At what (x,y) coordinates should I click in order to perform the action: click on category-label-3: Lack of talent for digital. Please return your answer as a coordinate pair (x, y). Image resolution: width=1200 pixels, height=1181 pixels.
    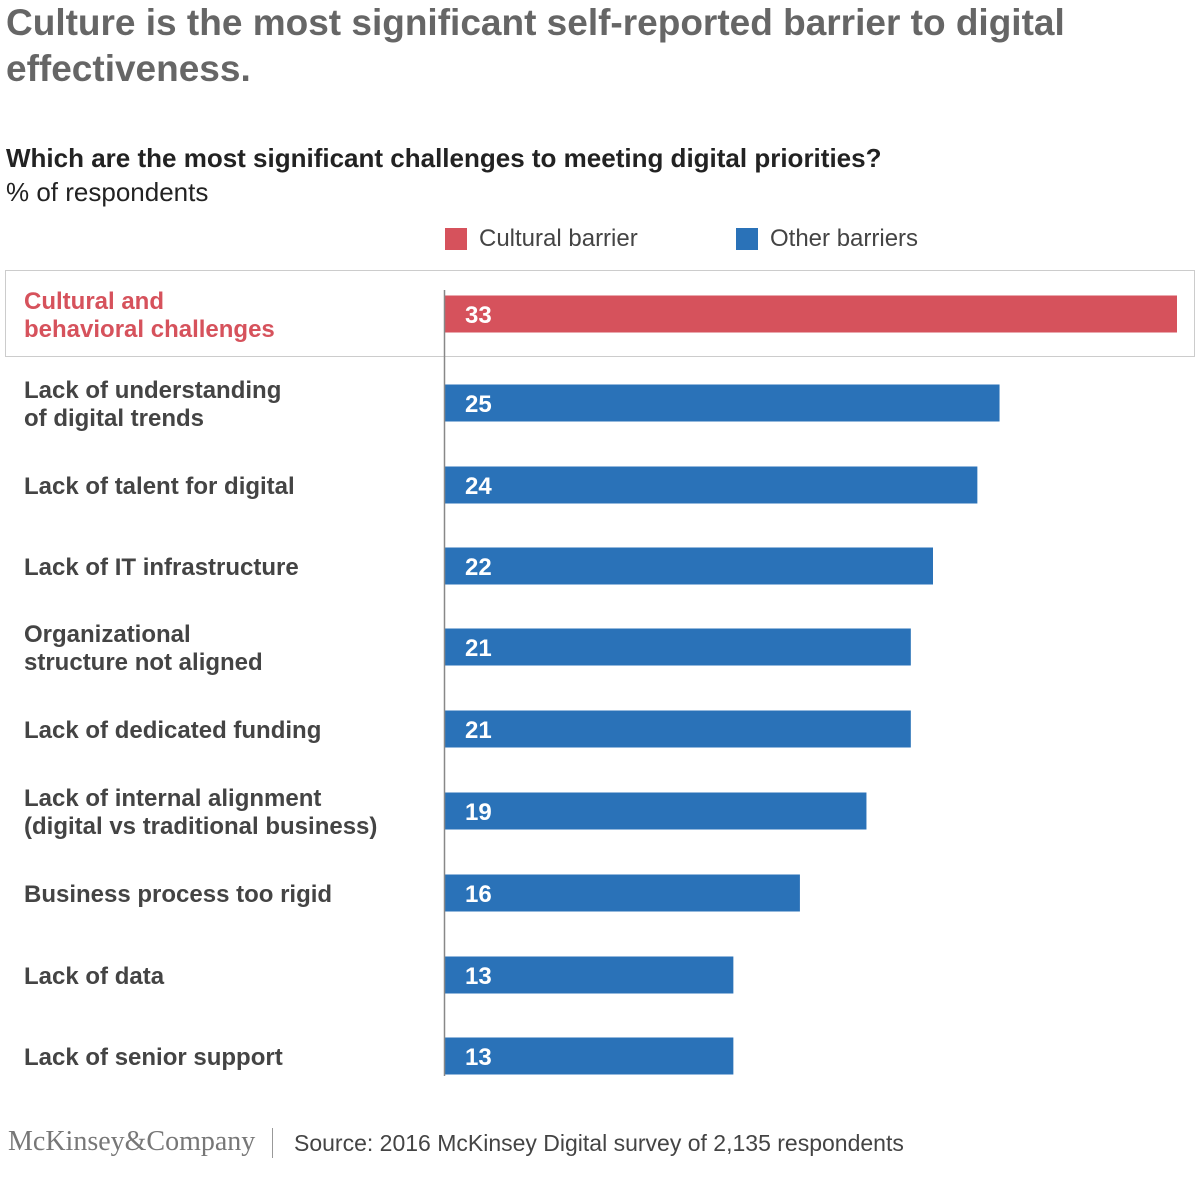
    Looking at the image, I should click on (159, 486).